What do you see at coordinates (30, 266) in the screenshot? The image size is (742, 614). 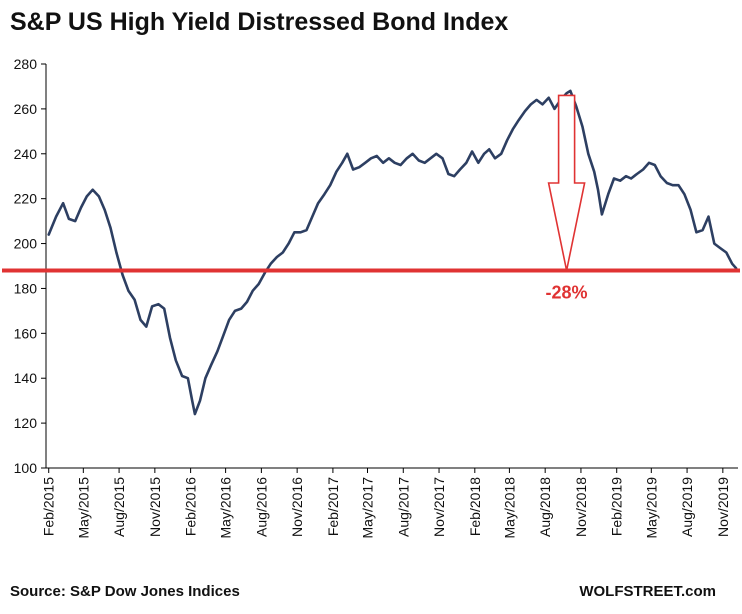 I see `y-axis-ticks: 100 120 140 160 180 200 220 240 260 280` at bounding box center [30, 266].